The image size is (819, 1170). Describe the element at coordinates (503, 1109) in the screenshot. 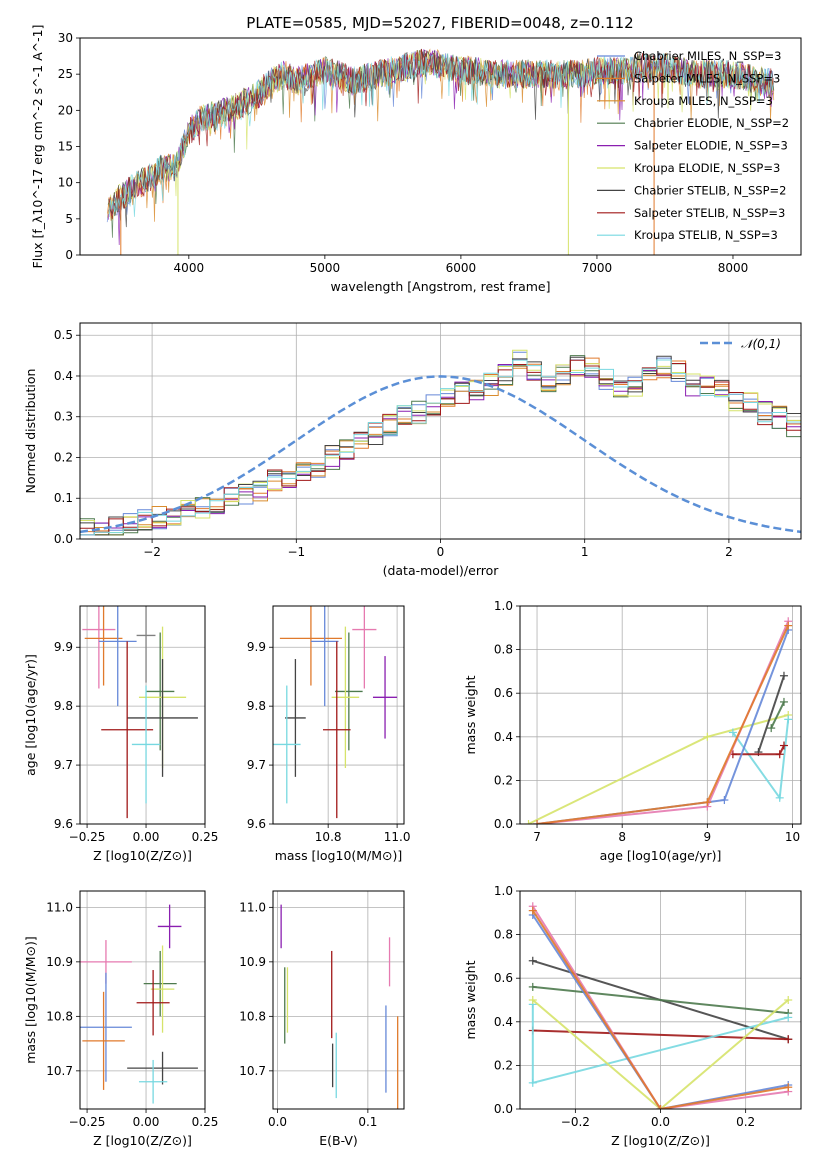

I see `y-tick-label: 0.0` at that location.